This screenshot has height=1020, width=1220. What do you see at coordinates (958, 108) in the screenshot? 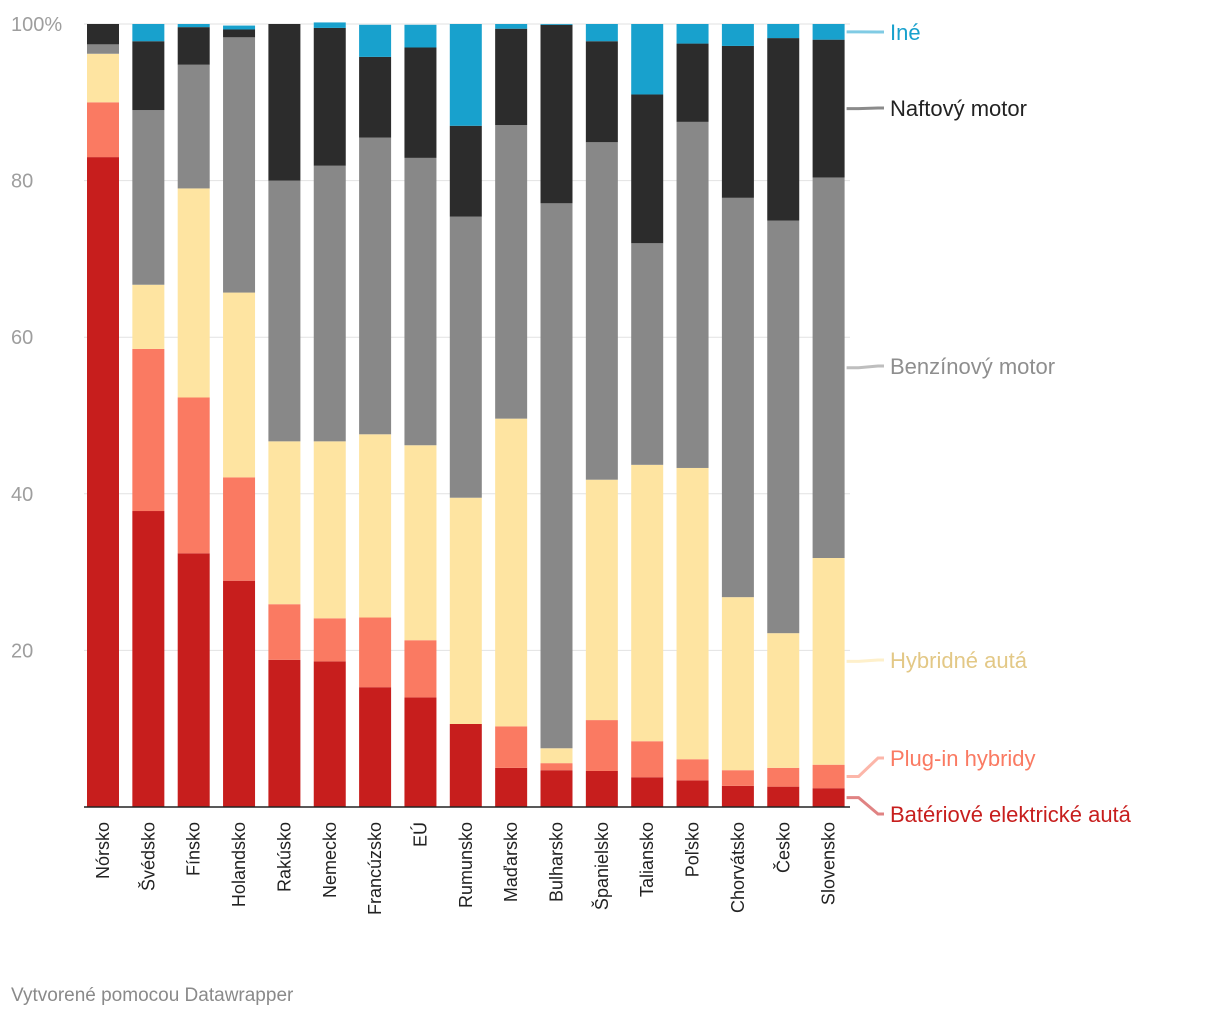
I see `legend-label-naftovy-motor: Naftový motor` at bounding box center [958, 108].